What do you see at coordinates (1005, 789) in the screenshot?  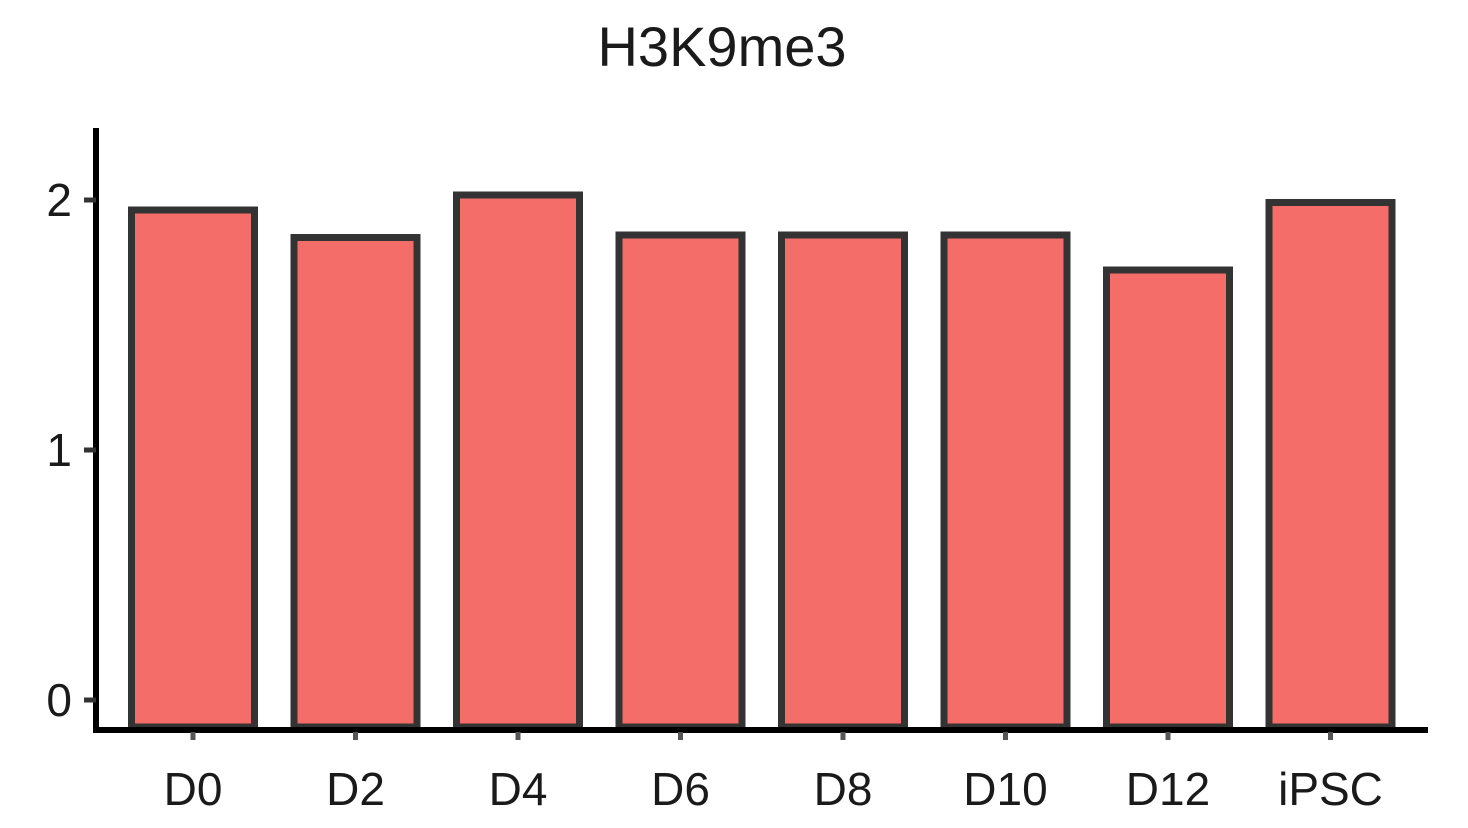 I see `x-tick-label: D10` at bounding box center [1005, 789].